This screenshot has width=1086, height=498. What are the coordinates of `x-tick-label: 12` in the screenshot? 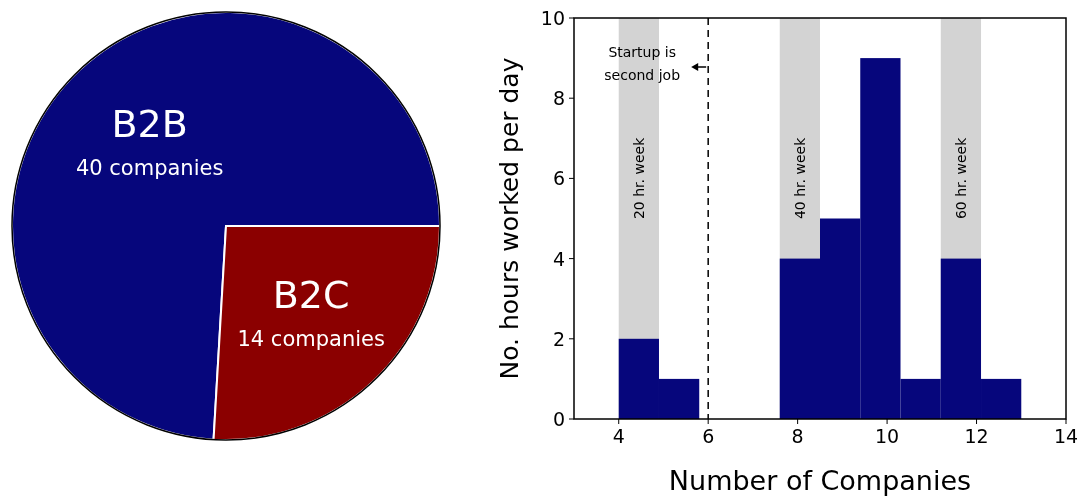 It's located at (976, 436).